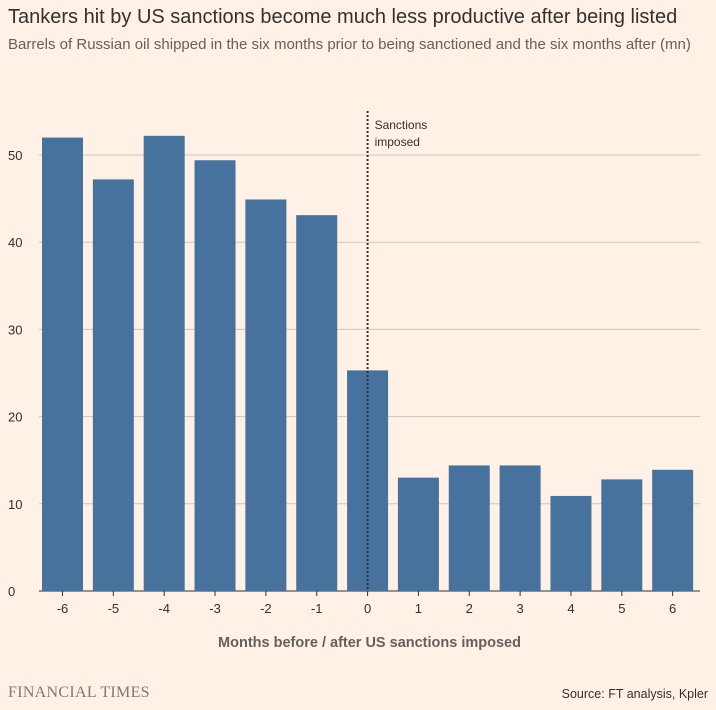  I want to click on x-tick-label: 4, so click(570, 608).